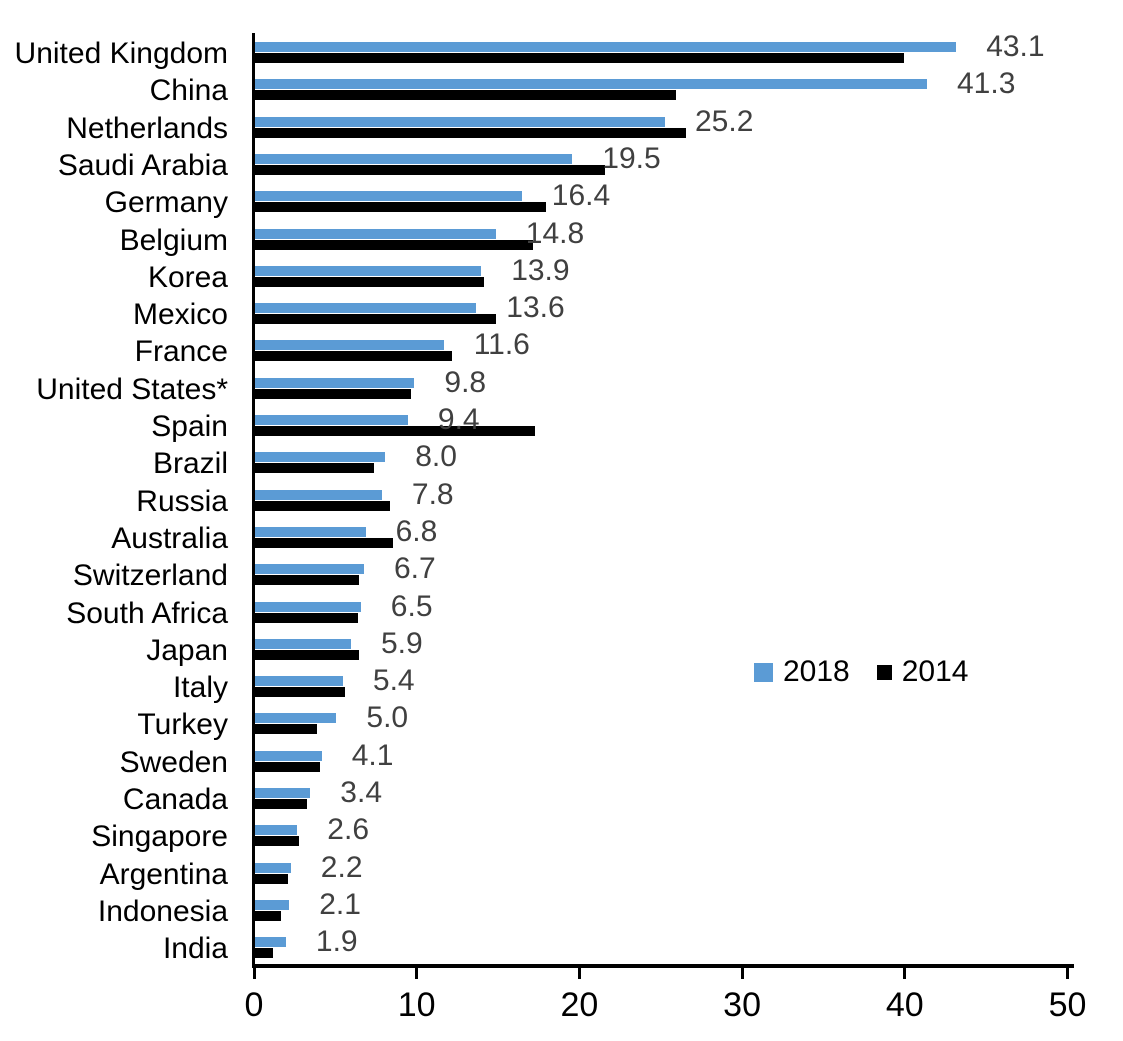 The height and width of the screenshot is (1041, 1123). Describe the element at coordinates (121, 53) in the screenshot. I see `category-label: United Kingdom` at that location.